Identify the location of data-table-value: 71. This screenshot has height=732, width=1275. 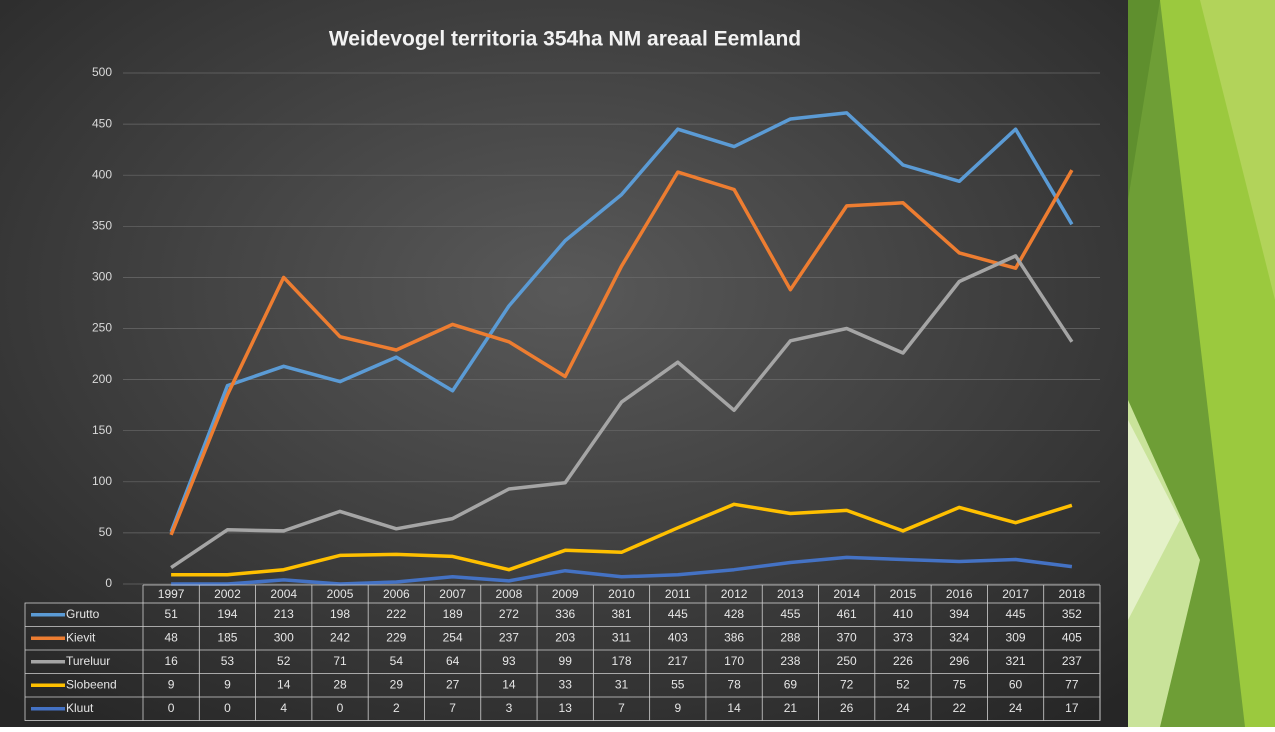
(340, 661).